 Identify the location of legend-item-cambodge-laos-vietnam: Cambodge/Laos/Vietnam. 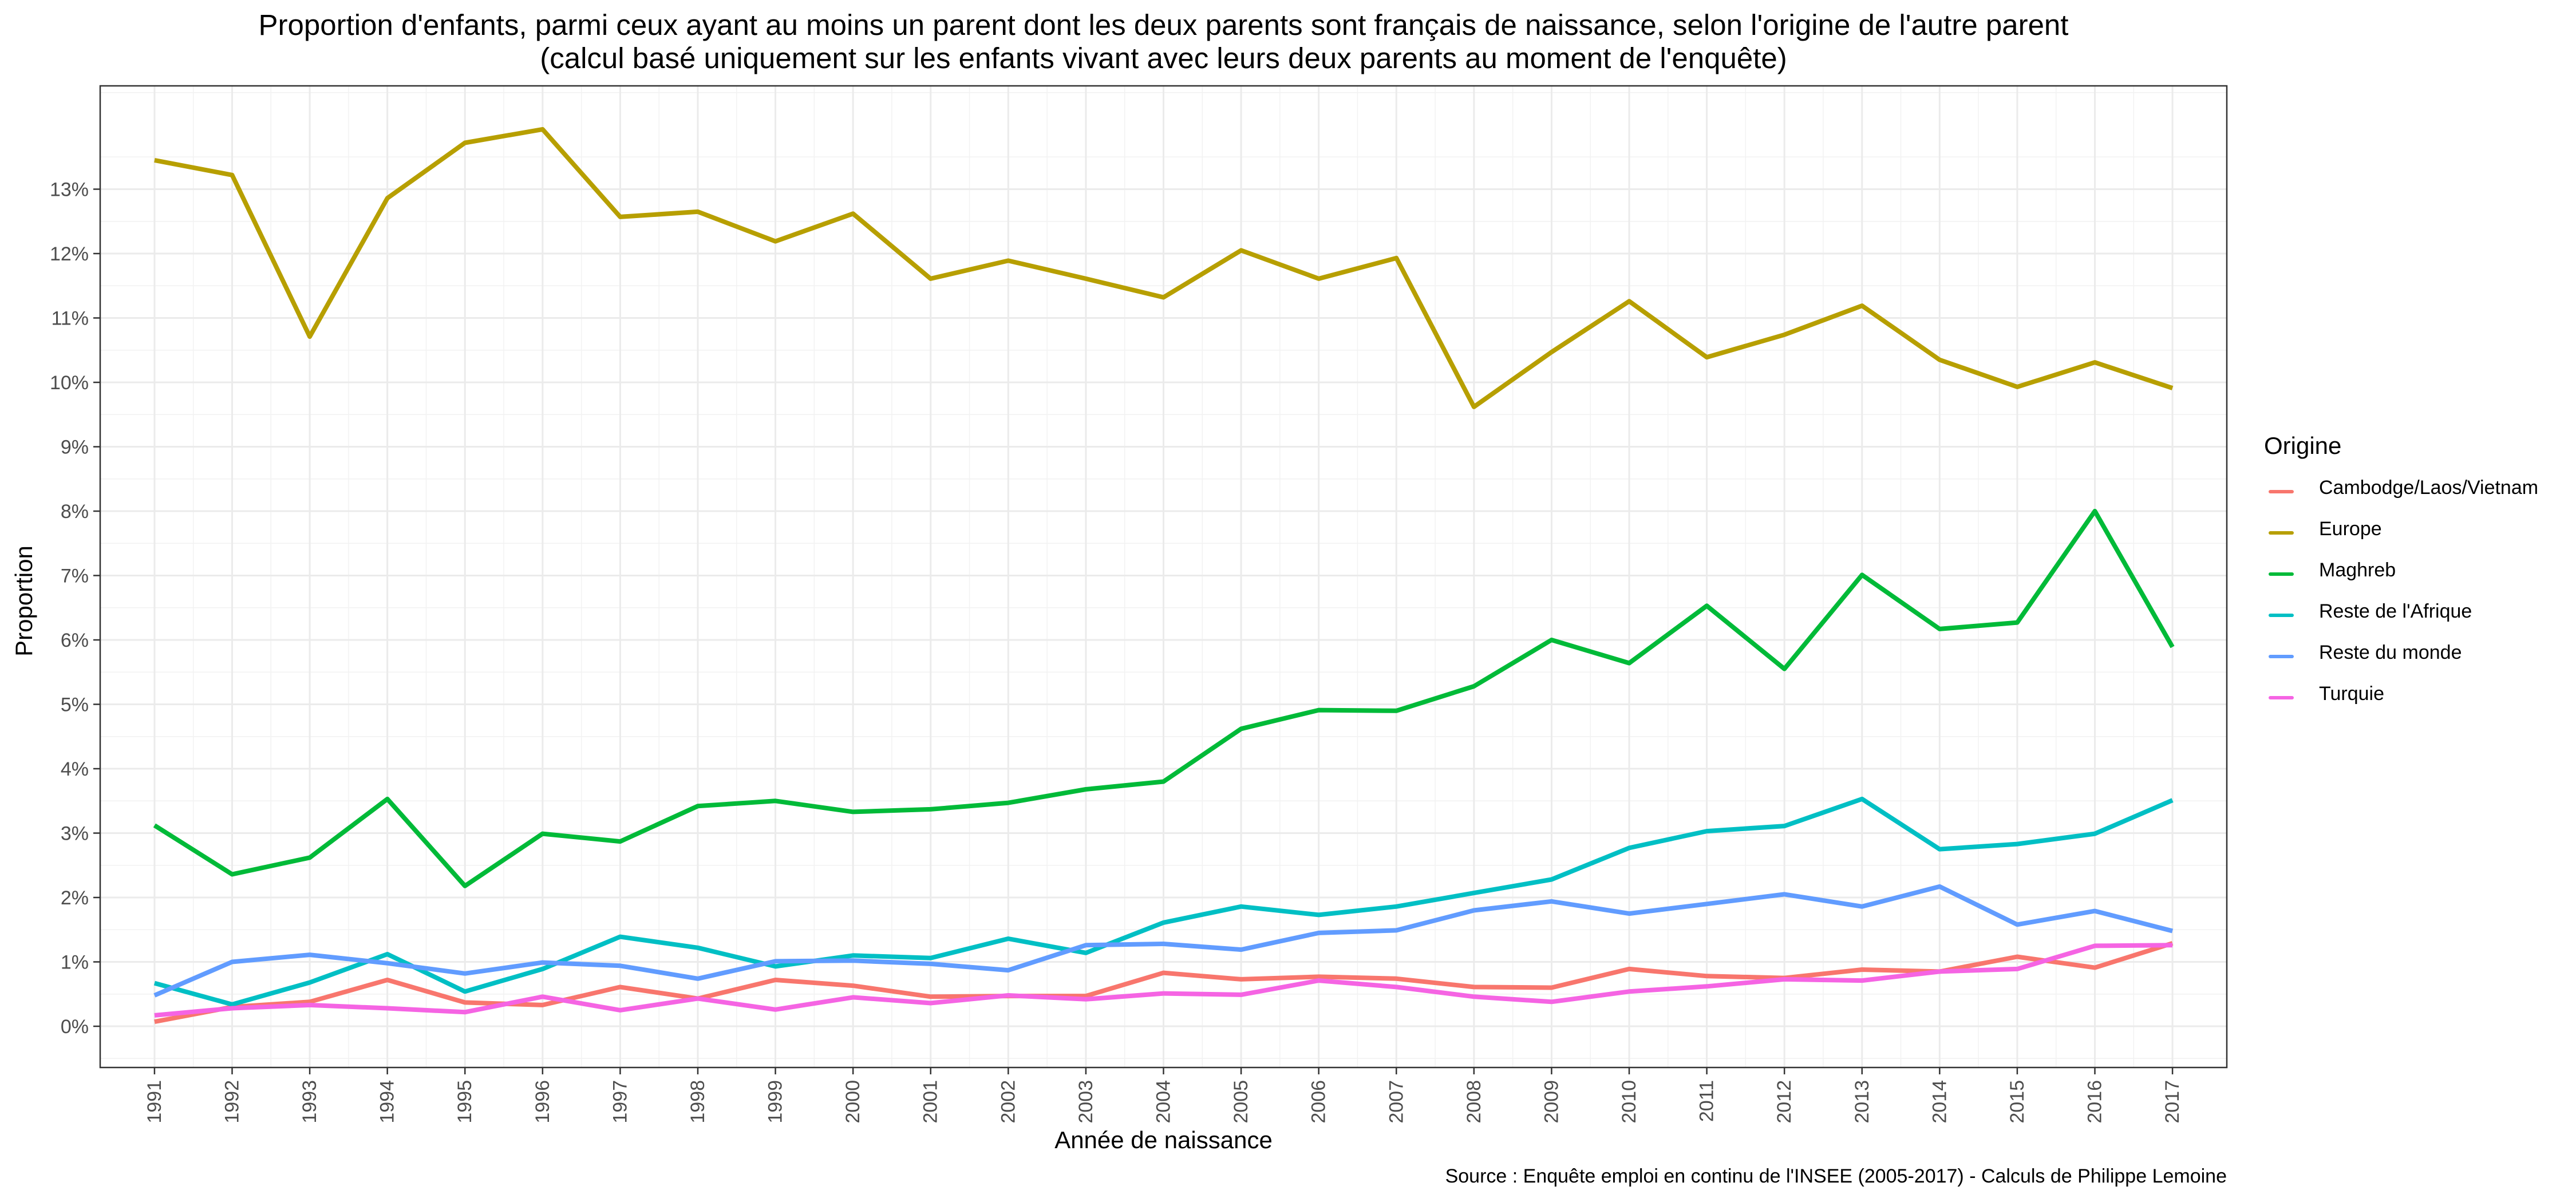
(2401, 492).